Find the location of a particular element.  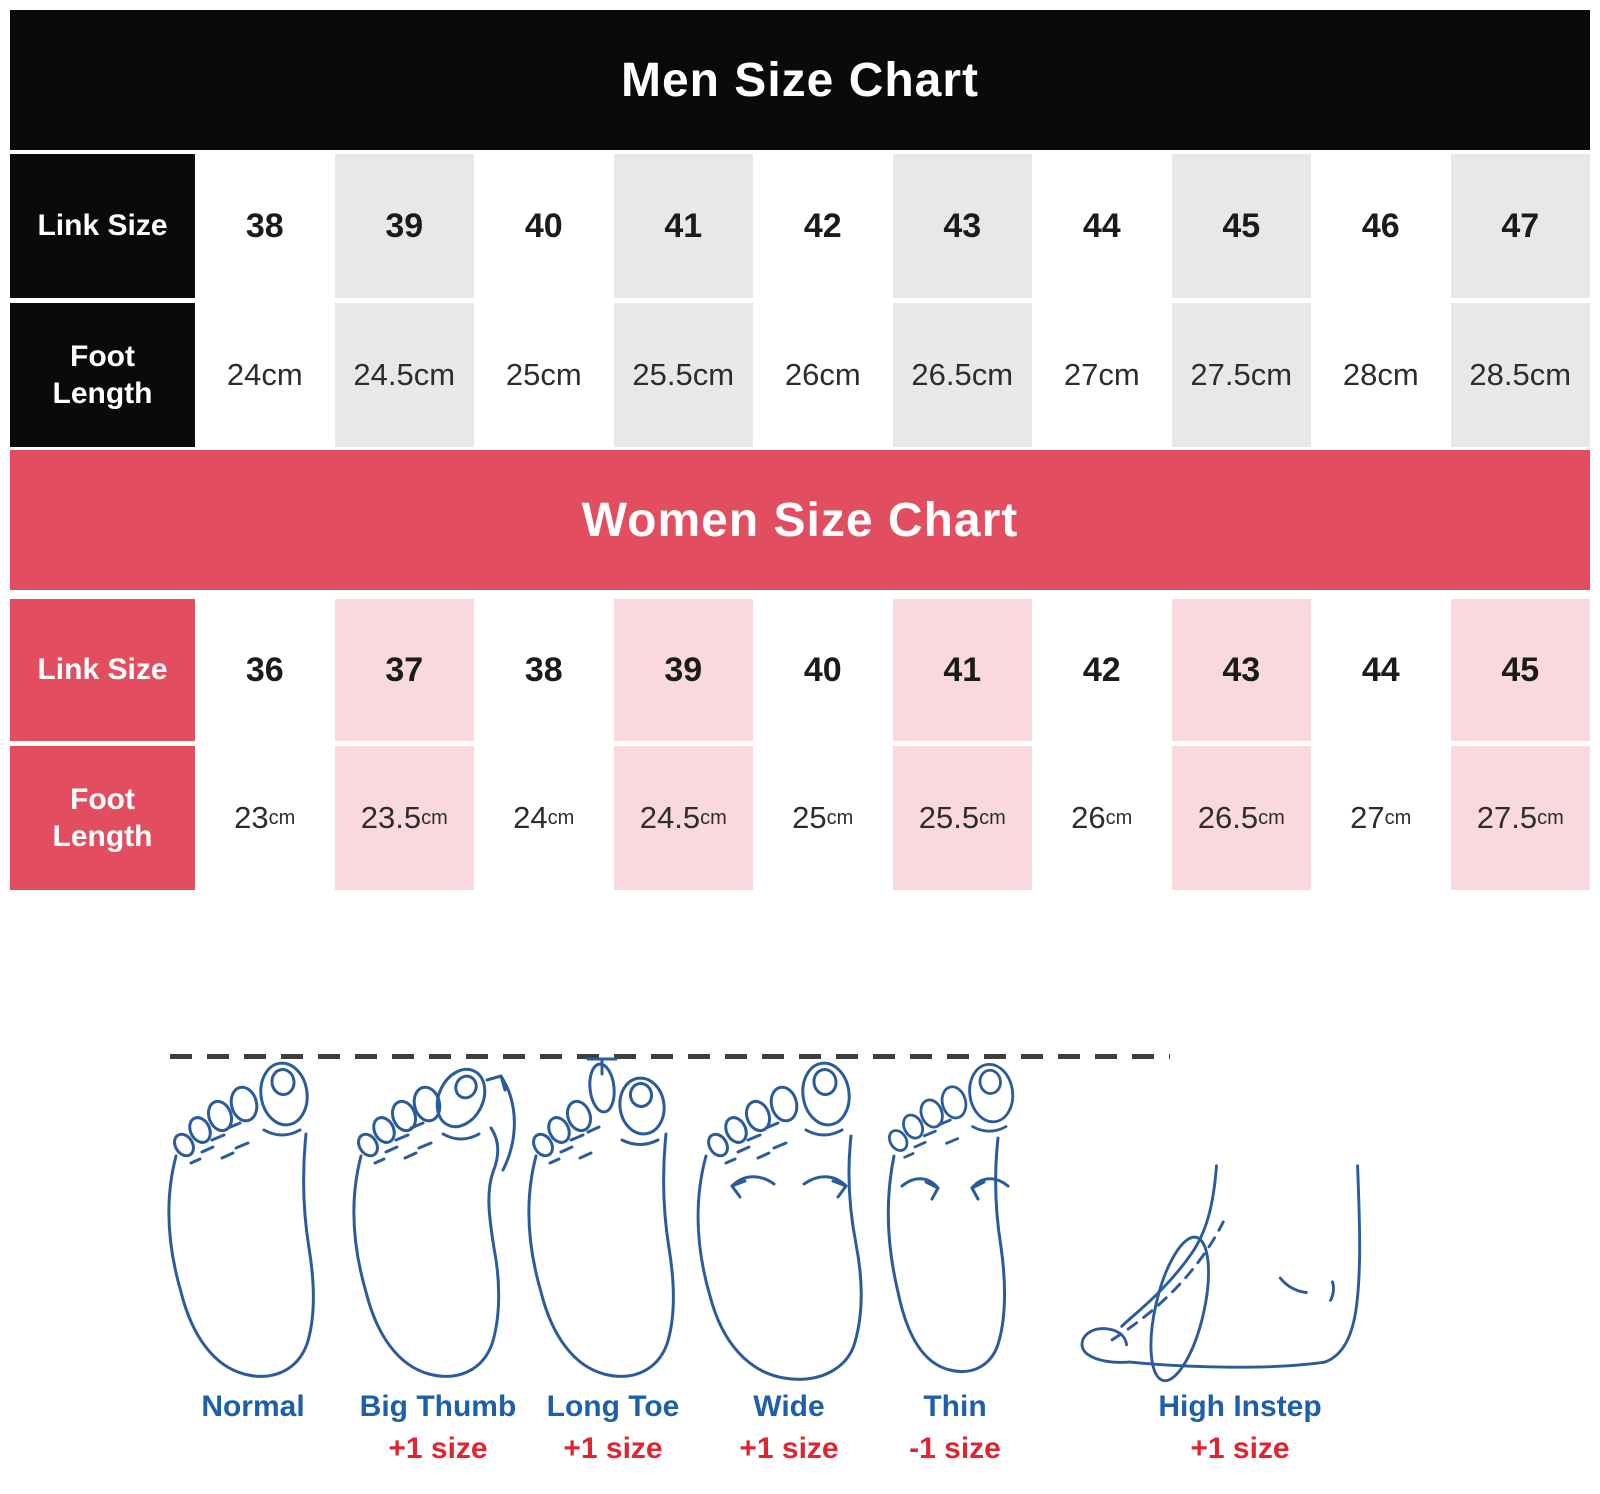

men-size-cell: 43 is located at coordinates (962, 226).